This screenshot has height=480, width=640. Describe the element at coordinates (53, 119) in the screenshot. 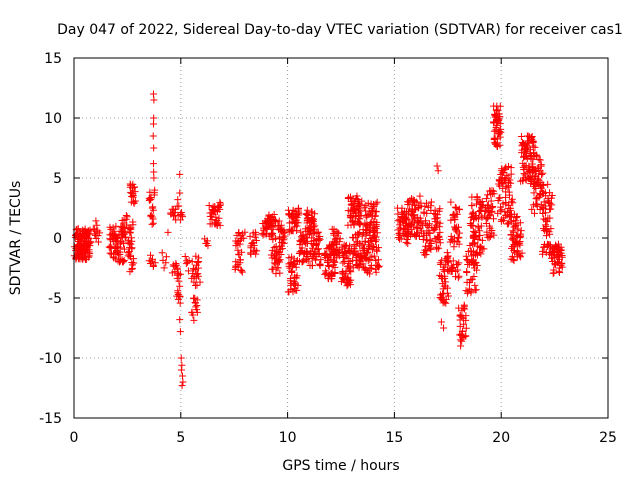

I see `y-tick-label: 10` at that location.